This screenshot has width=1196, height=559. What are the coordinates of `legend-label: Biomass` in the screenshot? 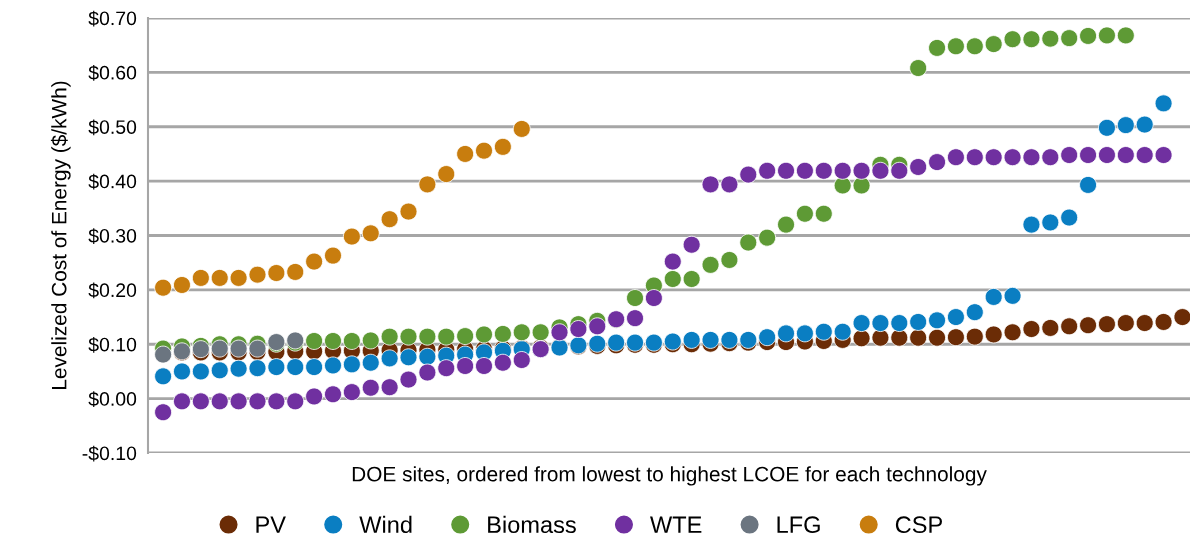 It's located at (532, 524).